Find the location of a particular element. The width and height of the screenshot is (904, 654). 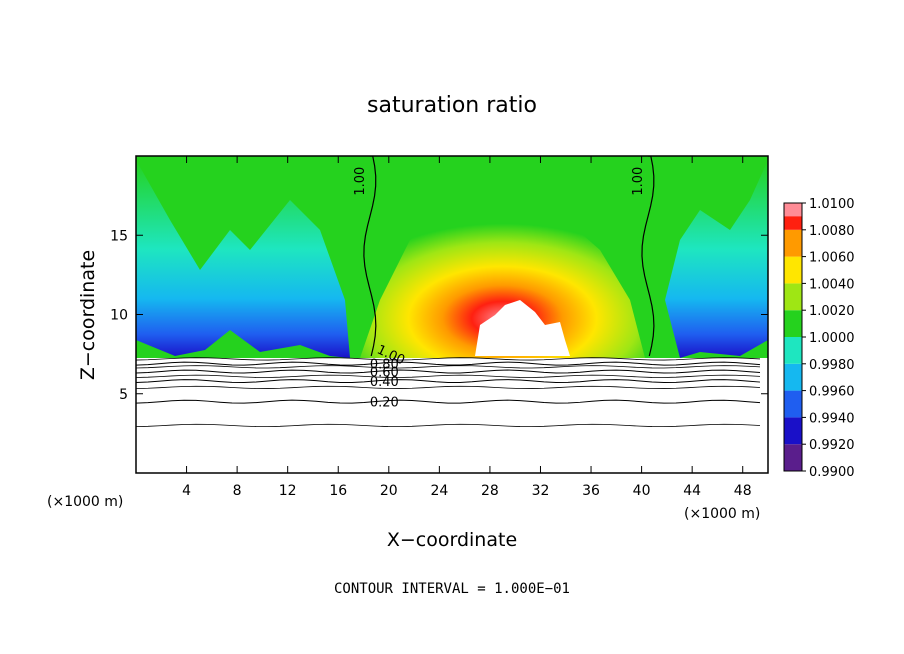

x-tick-label: 4 is located at coordinates (186, 491).